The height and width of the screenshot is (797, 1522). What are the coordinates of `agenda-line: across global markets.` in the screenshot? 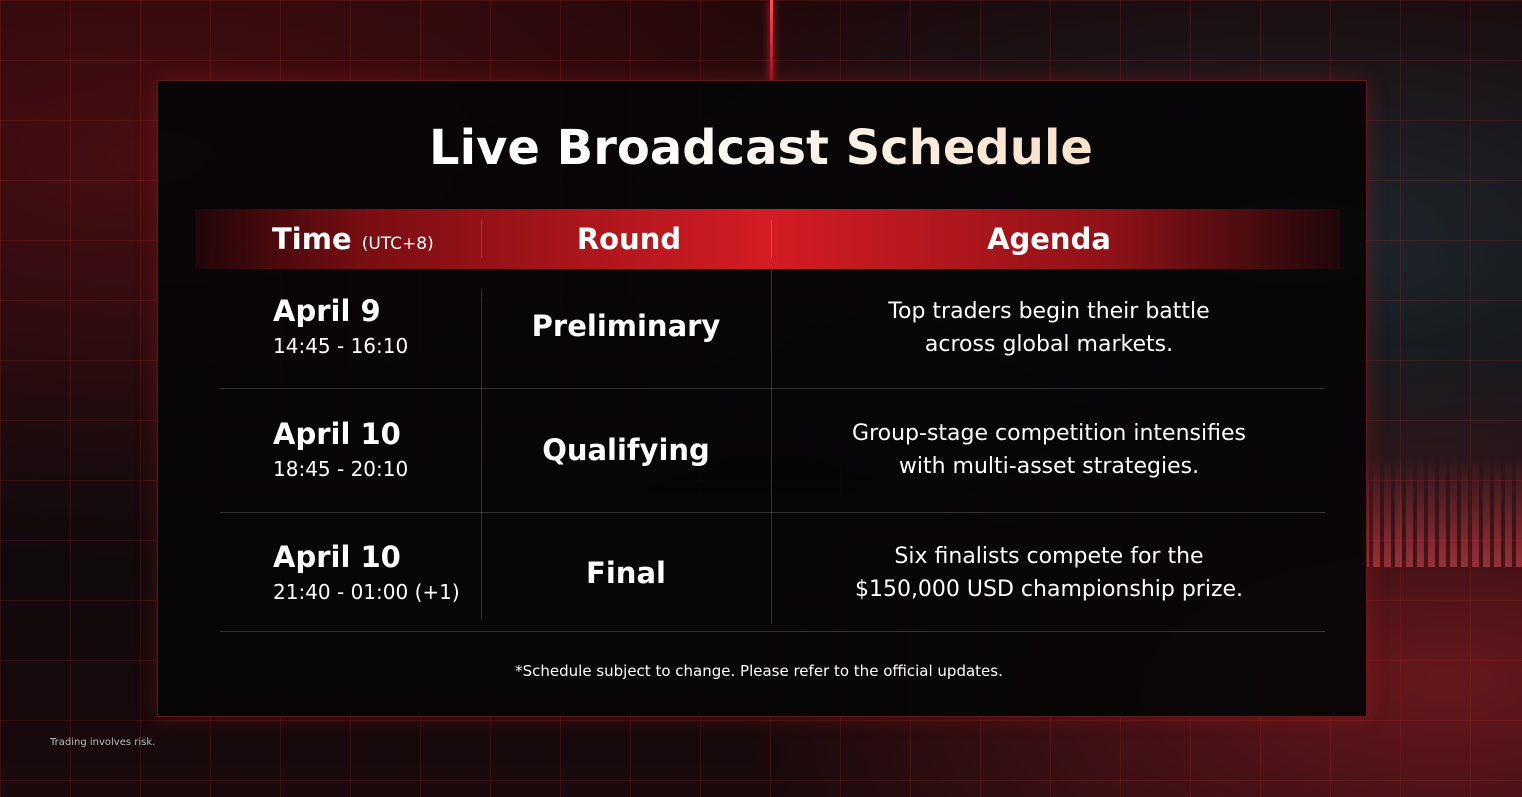 It's located at (1049, 344).